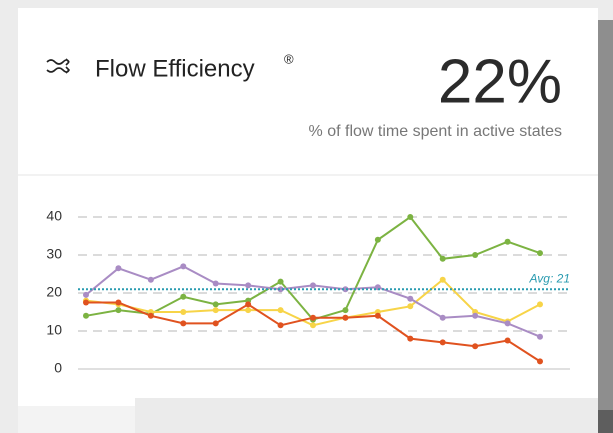 The height and width of the screenshot is (433, 613). Describe the element at coordinates (54, 216) in the screenshot. I see `y-tick-label: 40` at that location.